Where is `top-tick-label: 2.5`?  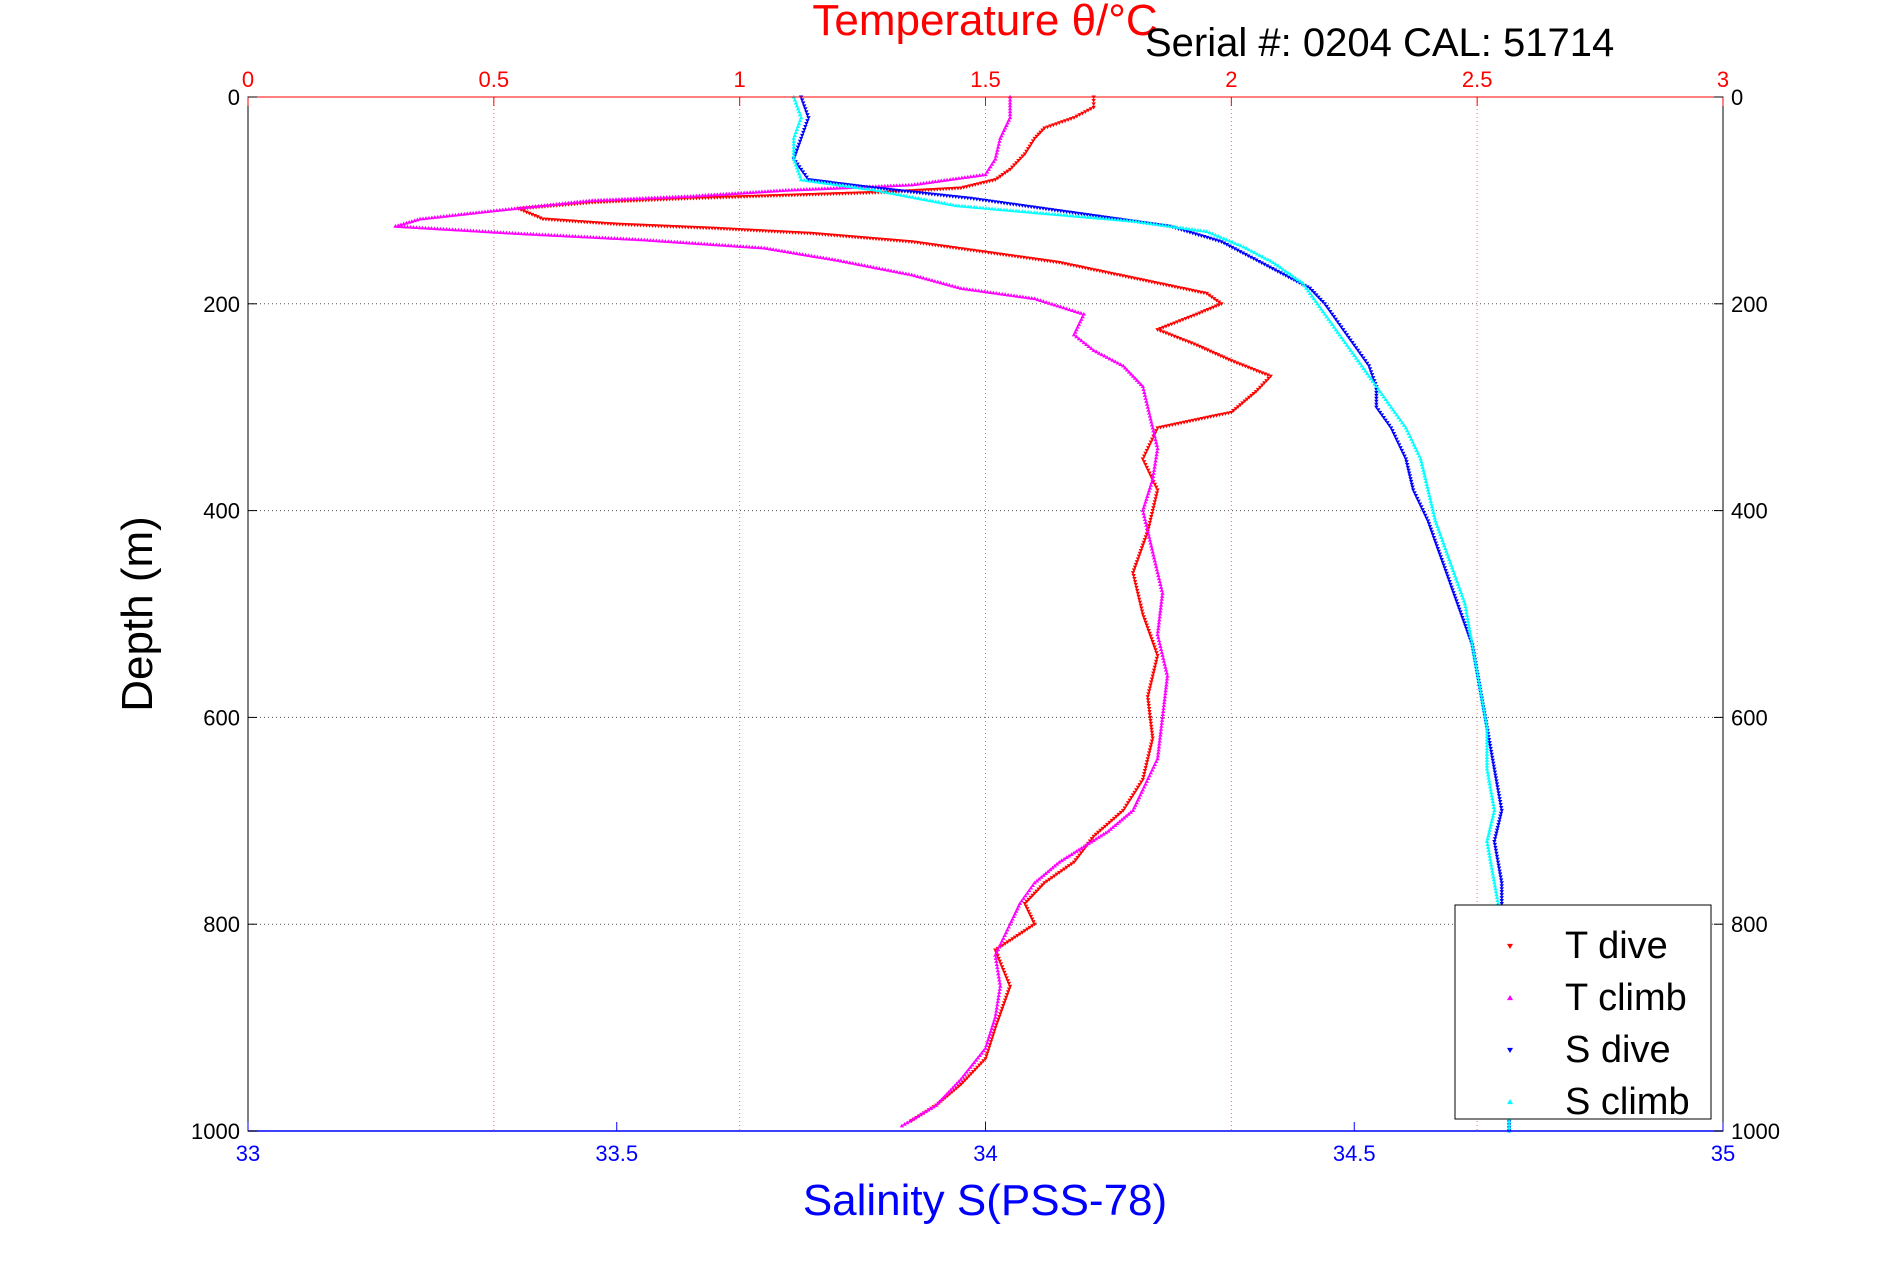
top-tick-label: 2.5 is located at coordinates (1477, 79).